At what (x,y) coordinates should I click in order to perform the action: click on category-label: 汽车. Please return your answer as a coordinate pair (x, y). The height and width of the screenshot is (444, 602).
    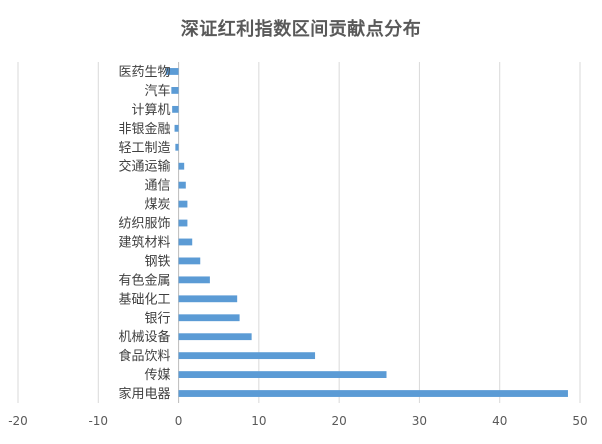
    Looking at the image, I should click on (158, 91).